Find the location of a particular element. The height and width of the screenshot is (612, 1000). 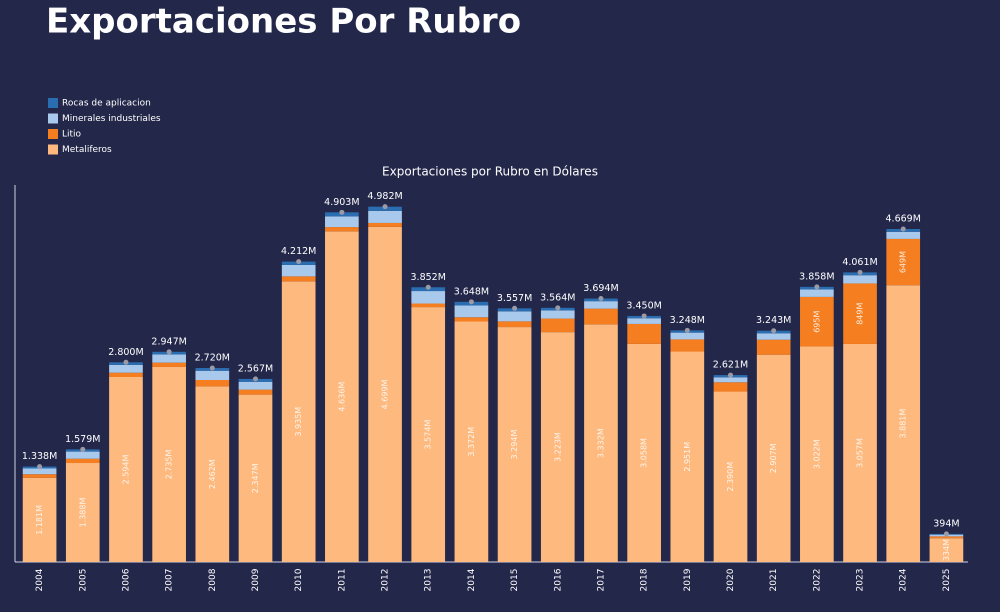

segment-label: 849M is located at coordinates (860, 314).